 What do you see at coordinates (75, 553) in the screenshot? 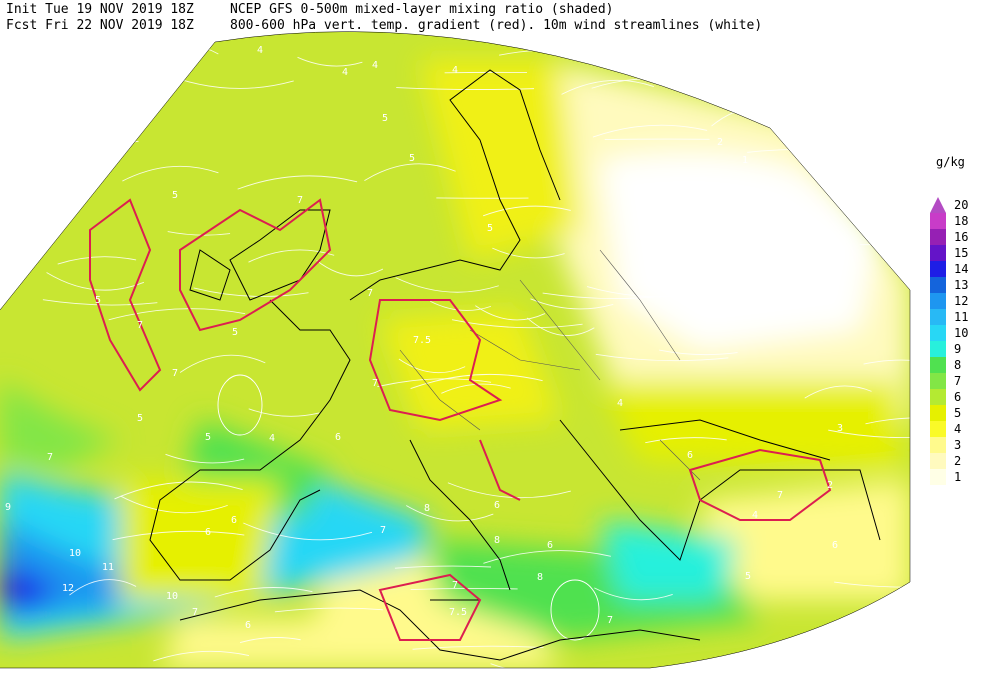
I see `contour-label: 10` at bounding box center [75, 553].